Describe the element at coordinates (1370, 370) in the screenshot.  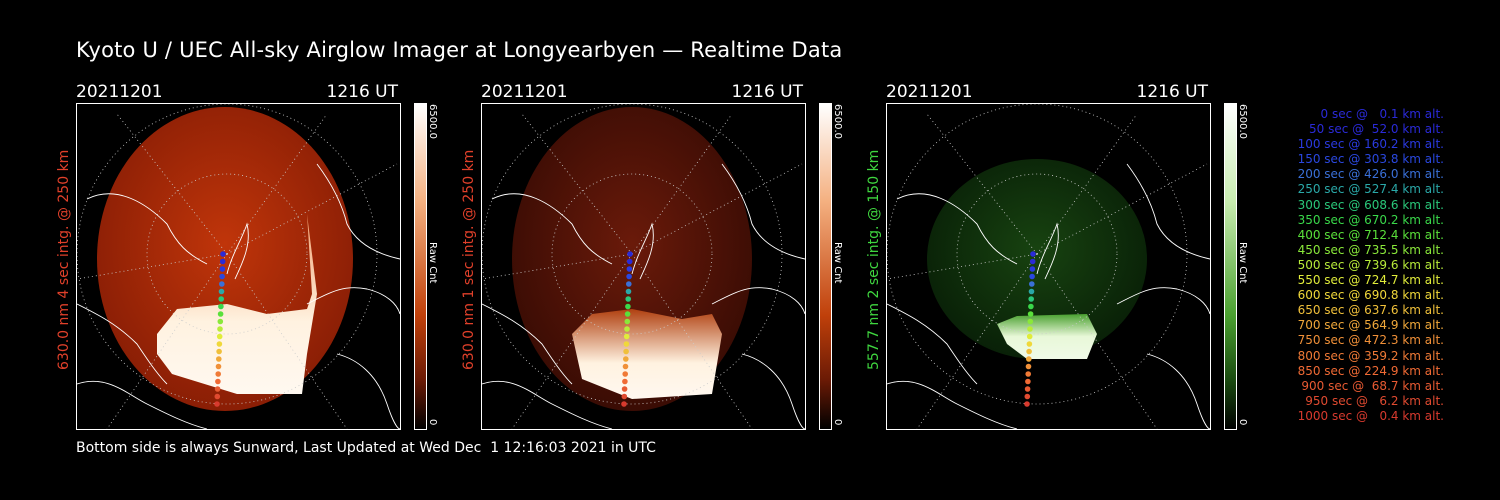
I see `legend-row: 850 sec @ 224.9 km alt.` at that location.